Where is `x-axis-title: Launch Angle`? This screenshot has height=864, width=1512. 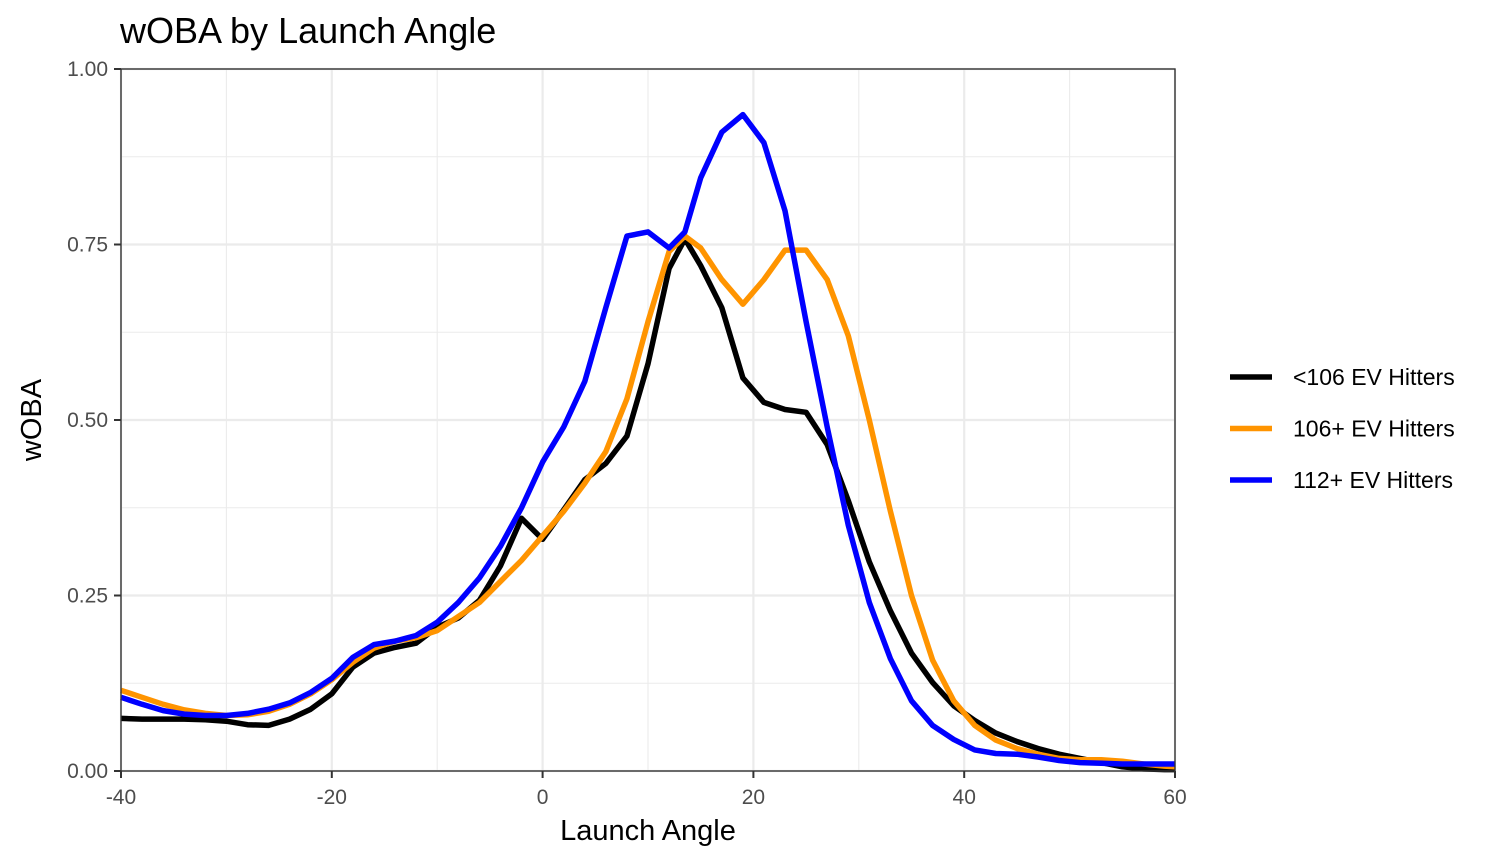
x-axis-title: Launch Angle is located at coordinates (648, 831).